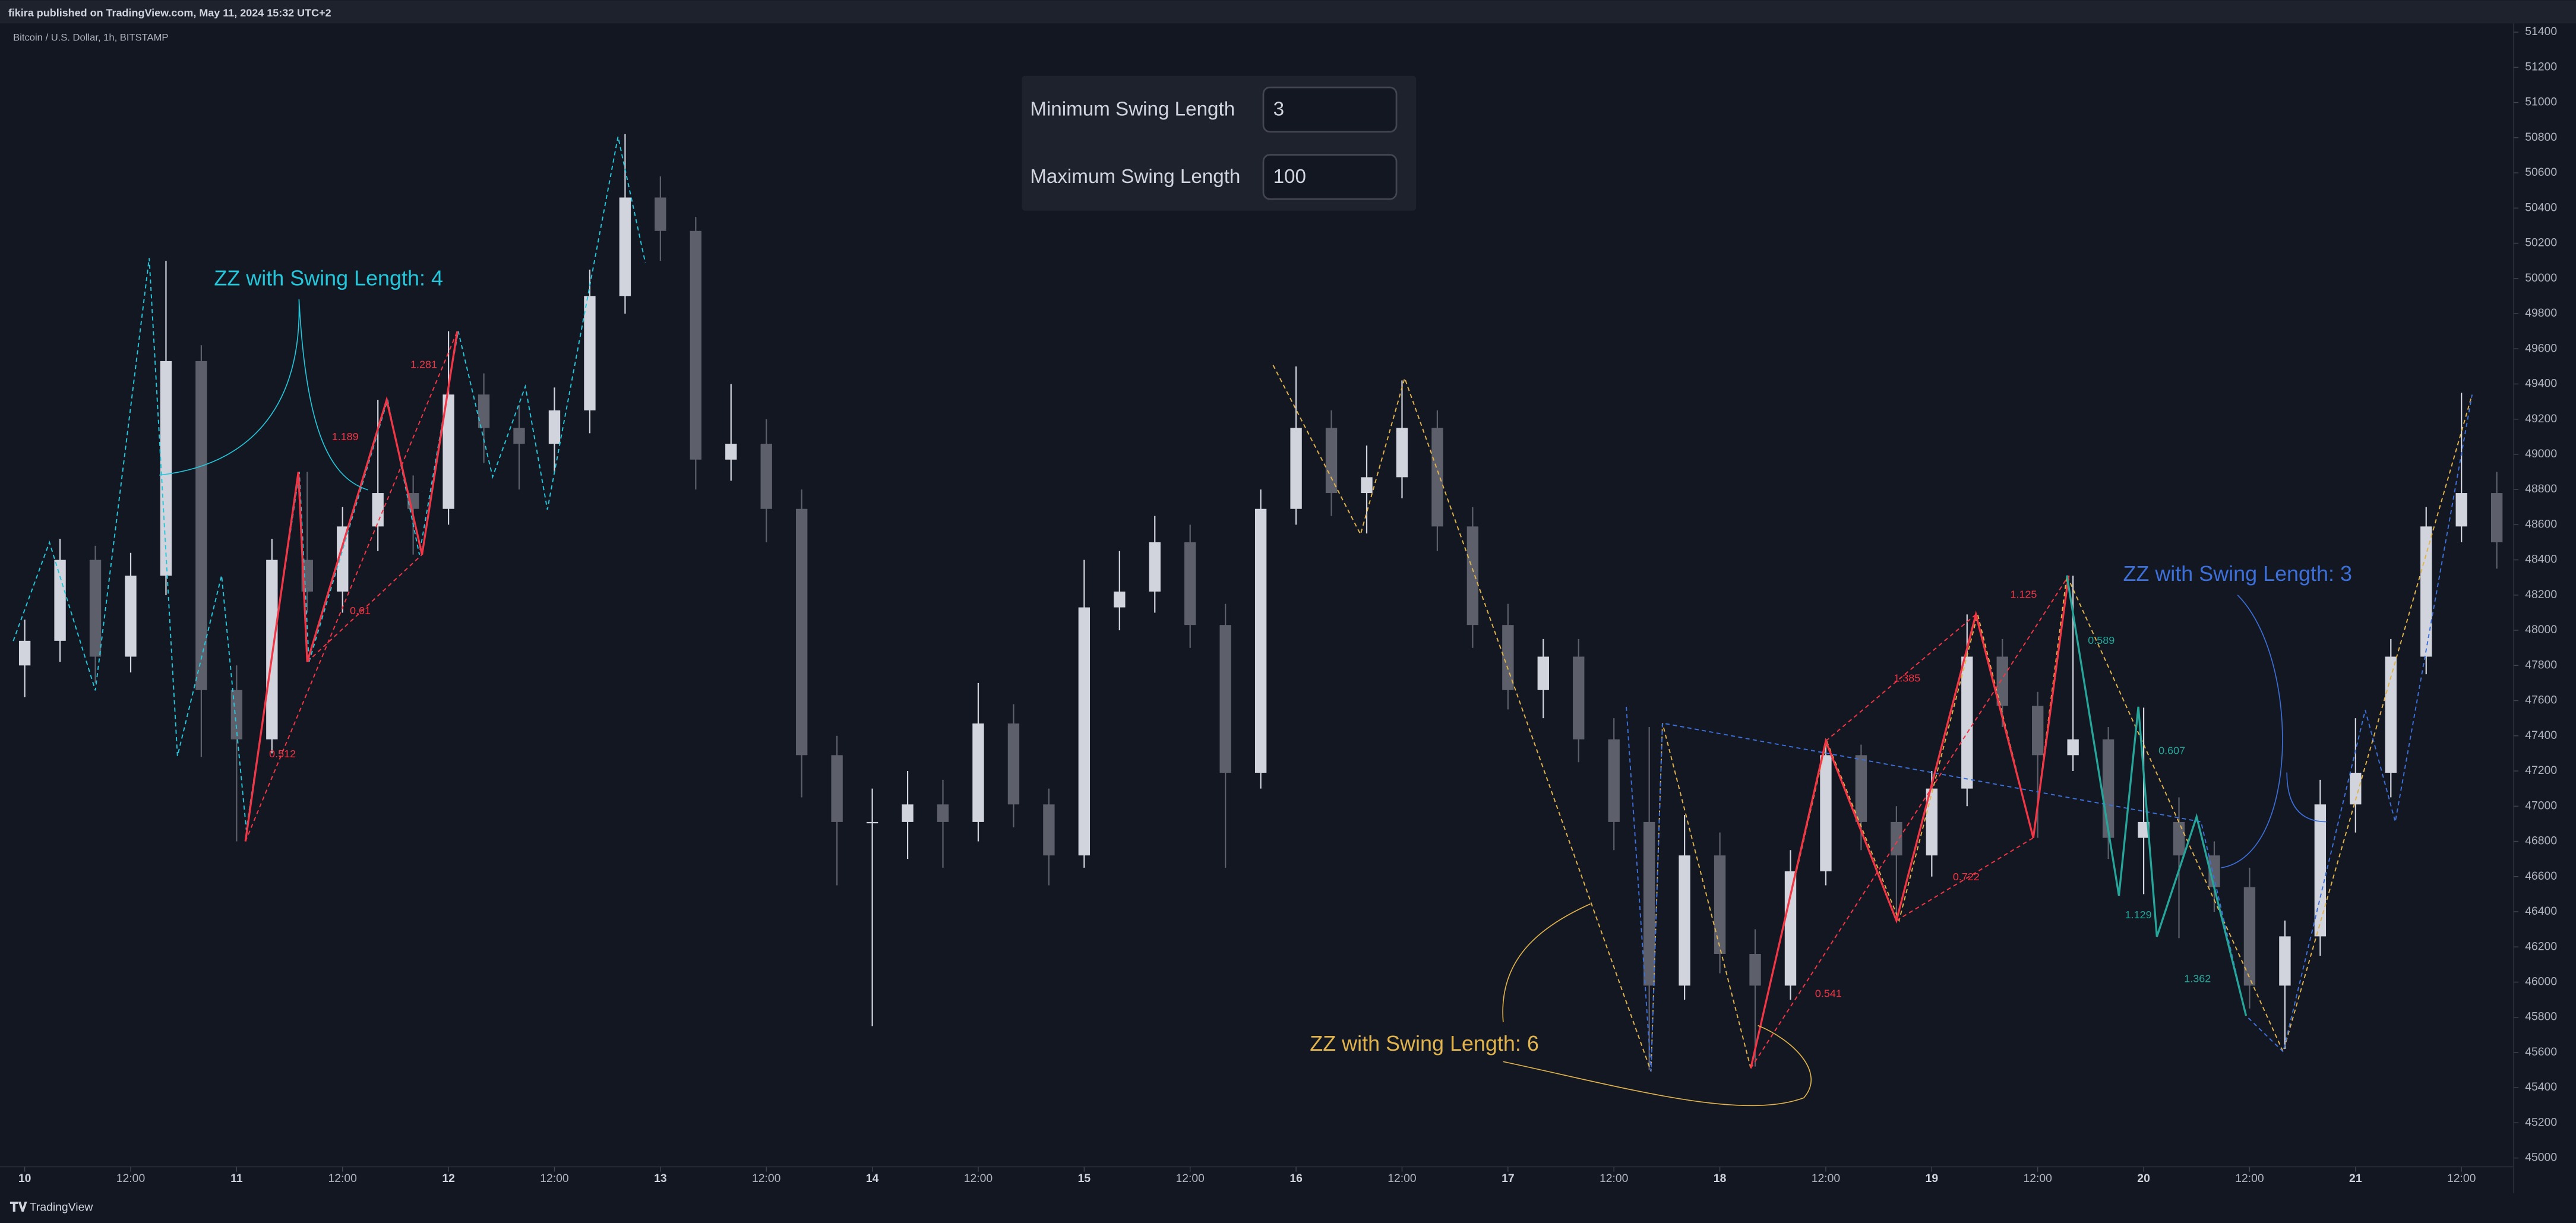 The width and height of the screenshot is (2576, 1223). I want to click on x-tick-label: 20, so click(2143, 1178).